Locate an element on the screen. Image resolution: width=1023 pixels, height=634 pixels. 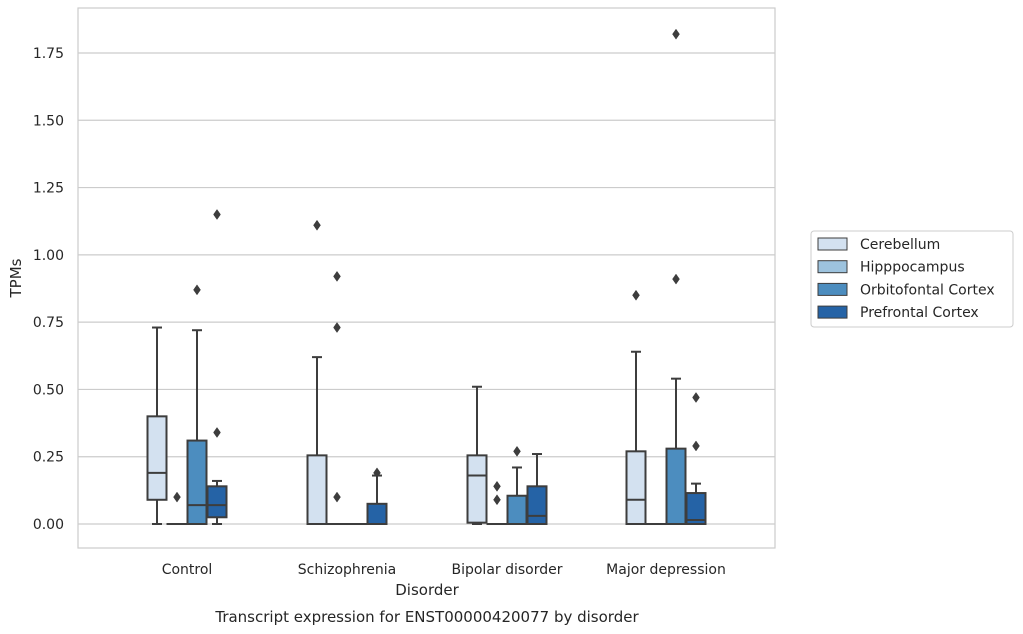
x-axis-label: Disorder is located at coordinates (427, 590).